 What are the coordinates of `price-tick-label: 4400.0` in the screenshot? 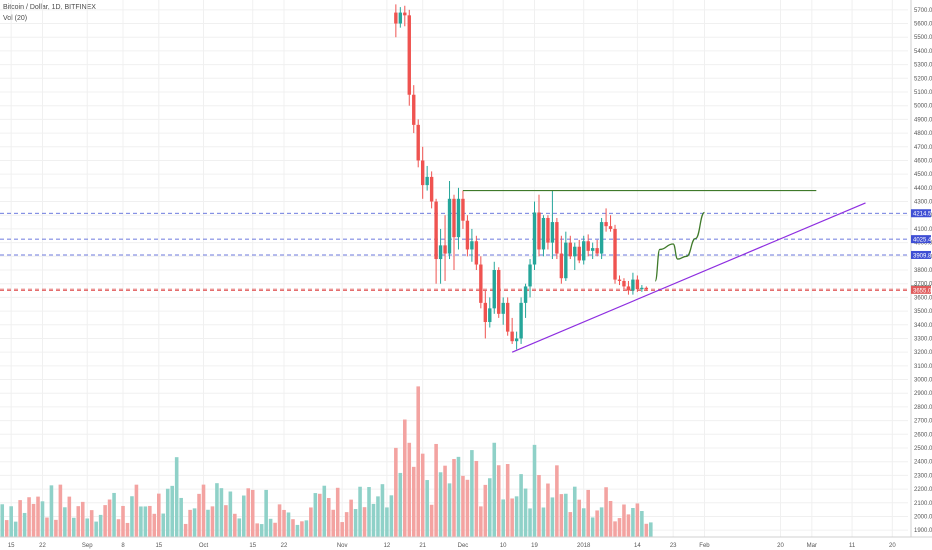 It's located at (923, 189).